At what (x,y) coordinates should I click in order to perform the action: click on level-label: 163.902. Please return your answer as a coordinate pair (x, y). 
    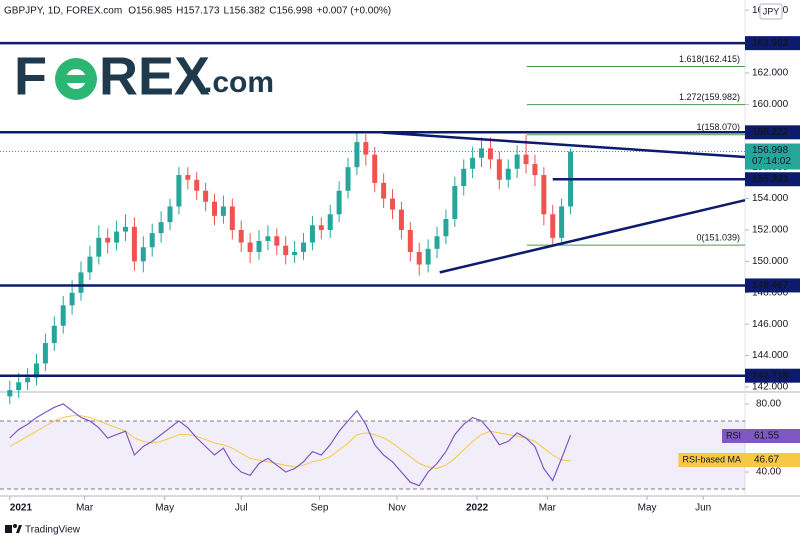
    Looking at the image, I should click on (770, 43).